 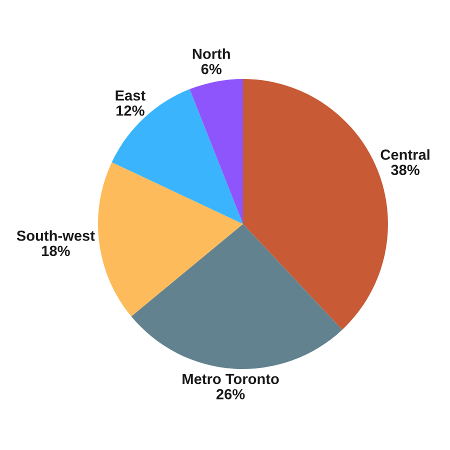 What do you see at coordinates (211, 69) in the screenshot?
I see `data-label: 6%` at bounding box center [211, 69].